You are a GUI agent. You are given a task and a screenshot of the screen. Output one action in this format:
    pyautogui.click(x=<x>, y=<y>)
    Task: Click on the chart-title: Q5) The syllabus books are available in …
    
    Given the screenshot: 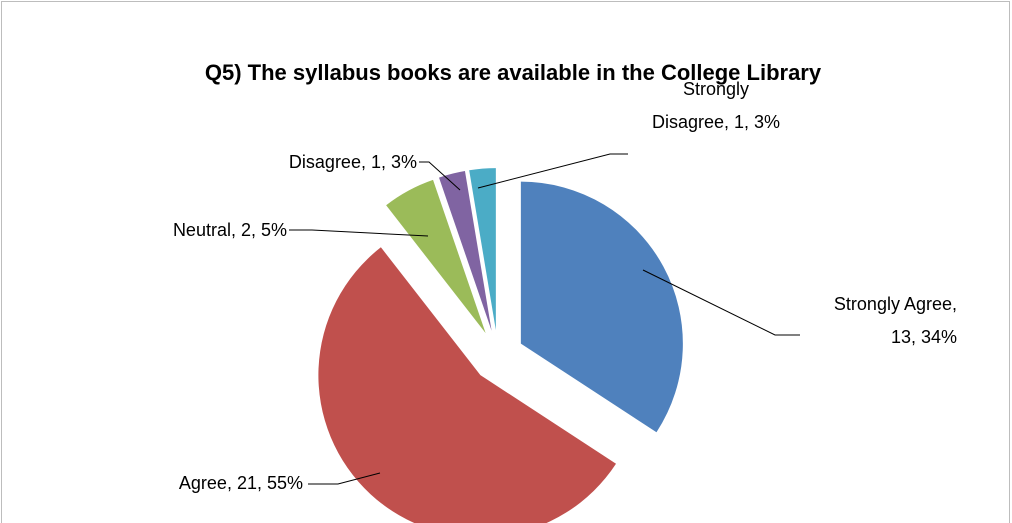 What is the action you would take?
    pyautogui.click(x=513, y=72)
    